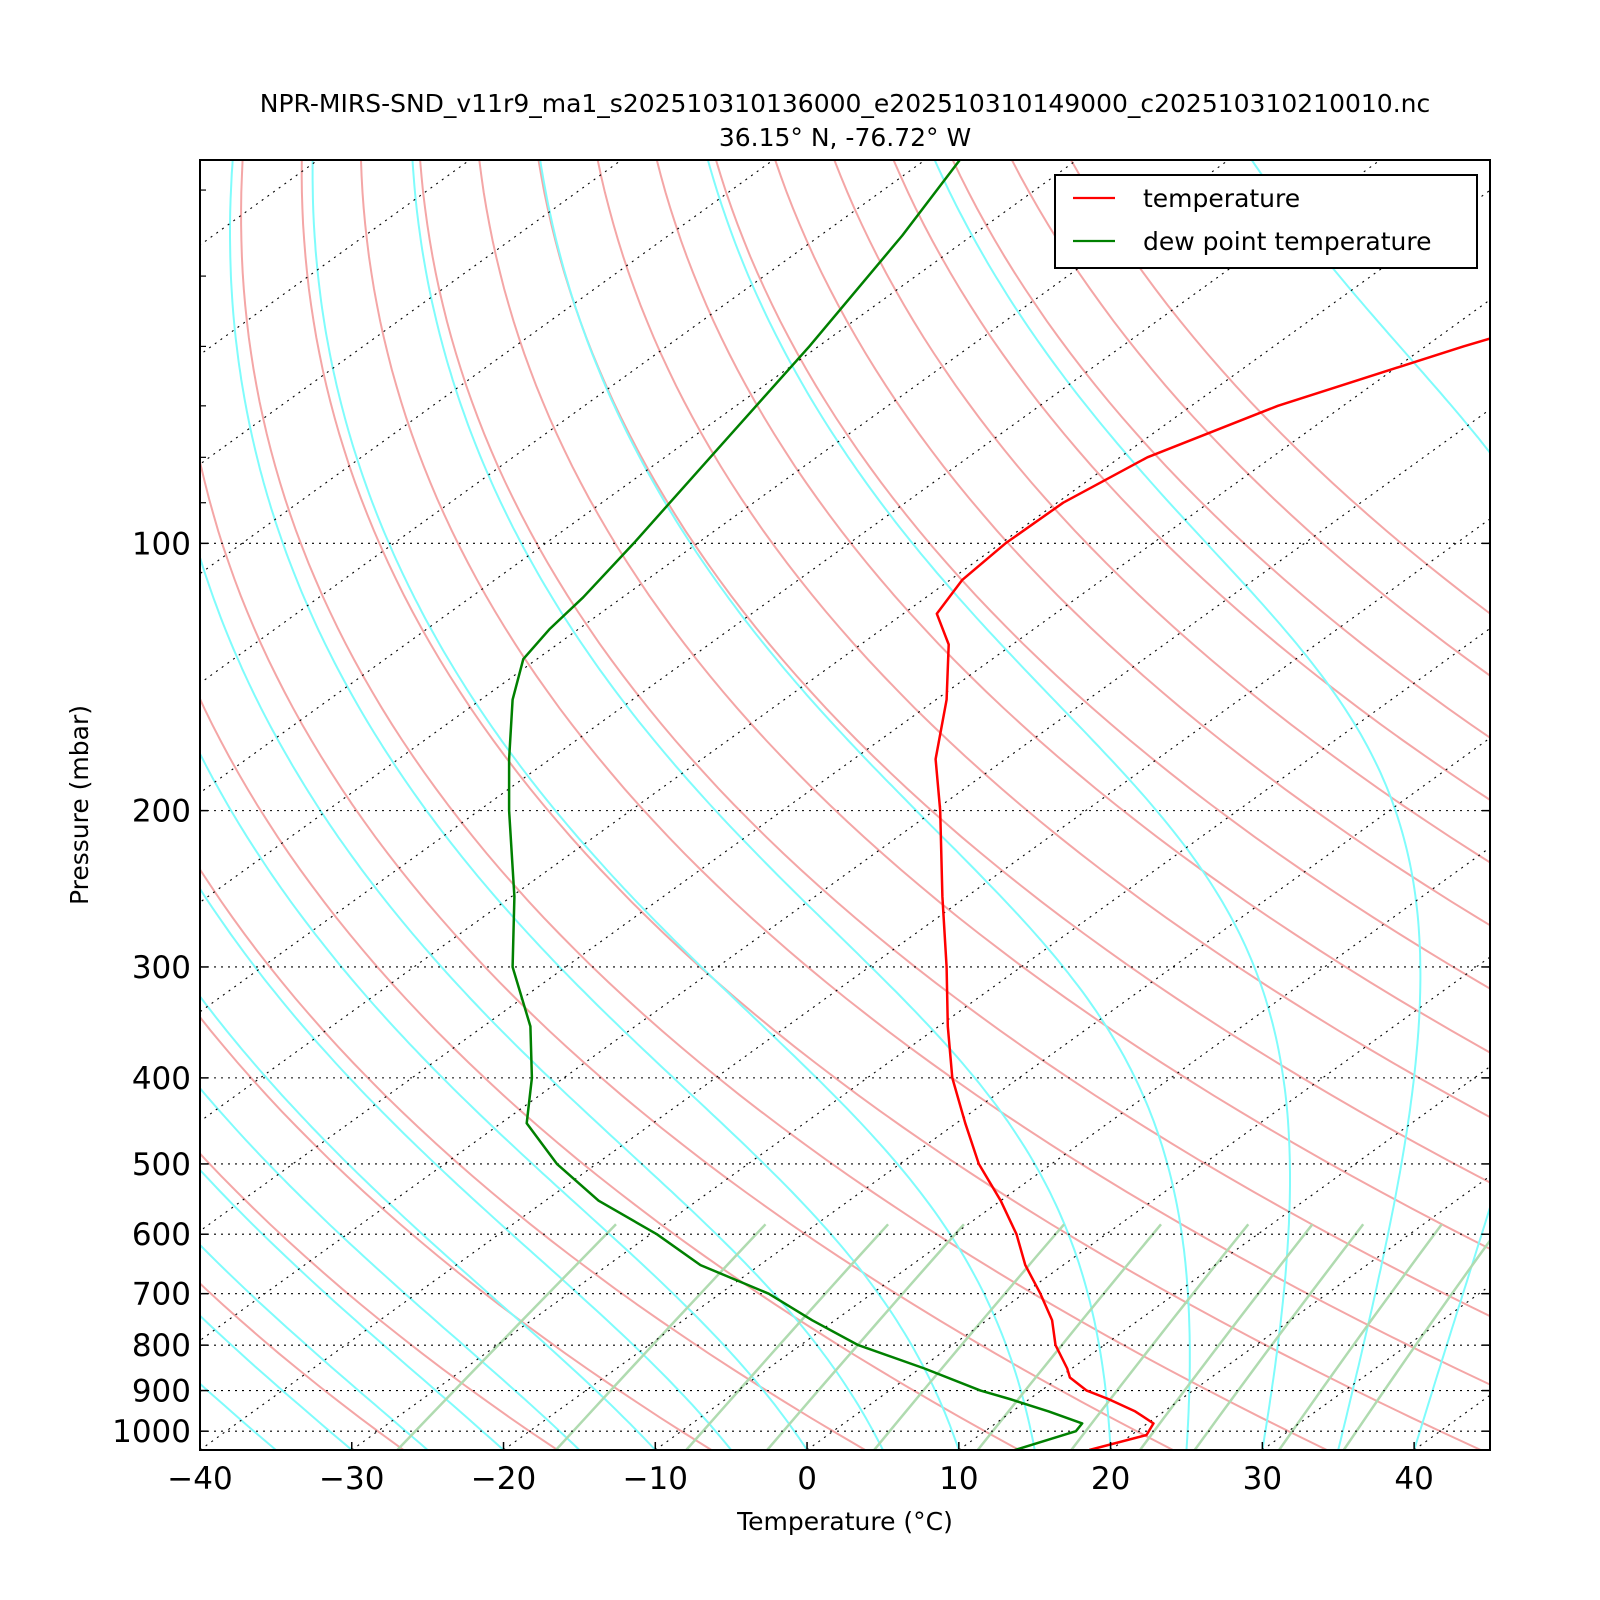  Describe the element at coordinates (161, 1346) in the screenshot. I see `y-tick-label: 800` at that location.